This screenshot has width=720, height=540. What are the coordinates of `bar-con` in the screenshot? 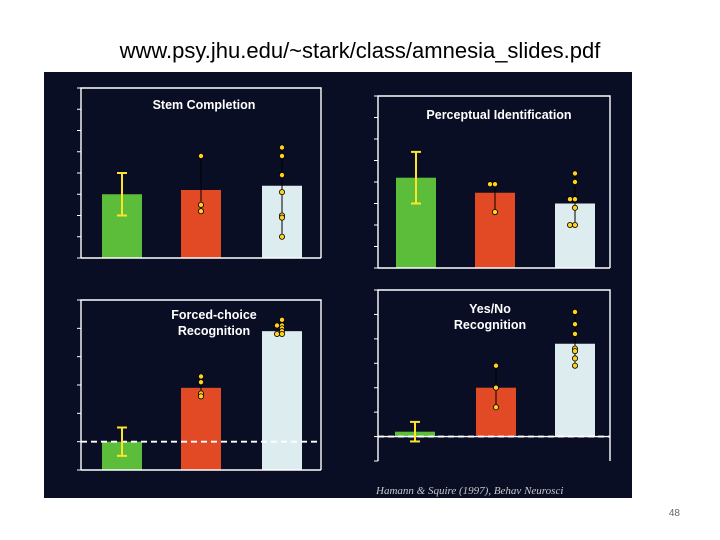 It's located at (282, 400).